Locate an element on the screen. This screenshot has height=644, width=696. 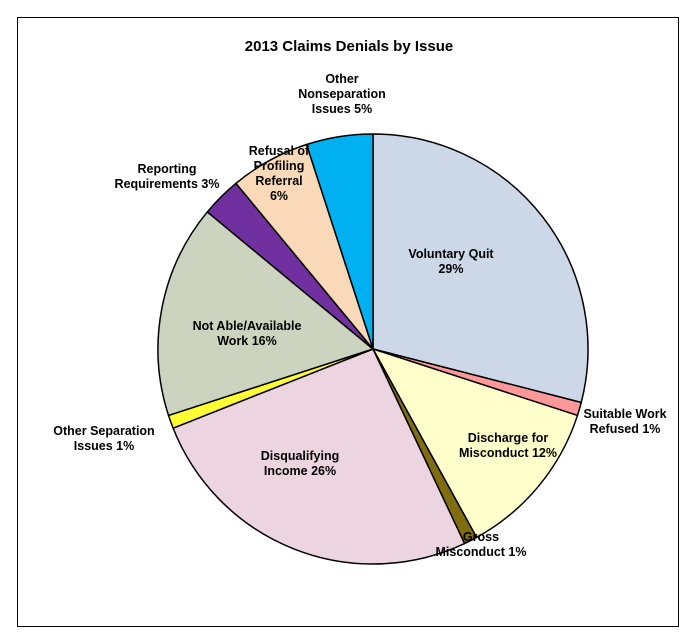
pie-label-1: Voluntary Quit 29% is located at coordinates (451, 261).